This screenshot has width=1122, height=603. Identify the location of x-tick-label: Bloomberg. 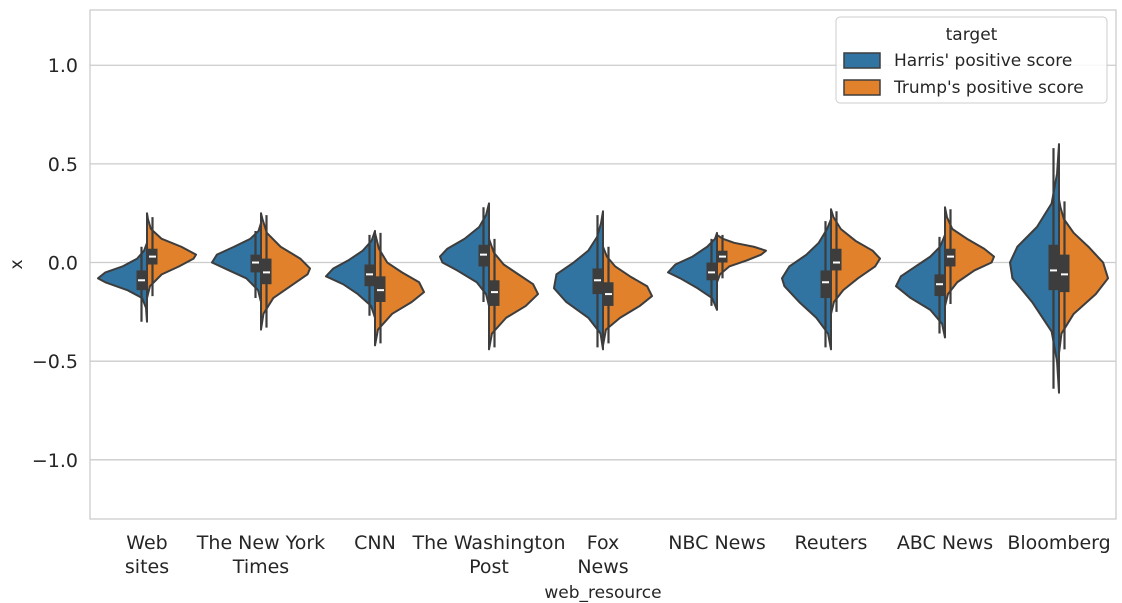
(1058, 543).